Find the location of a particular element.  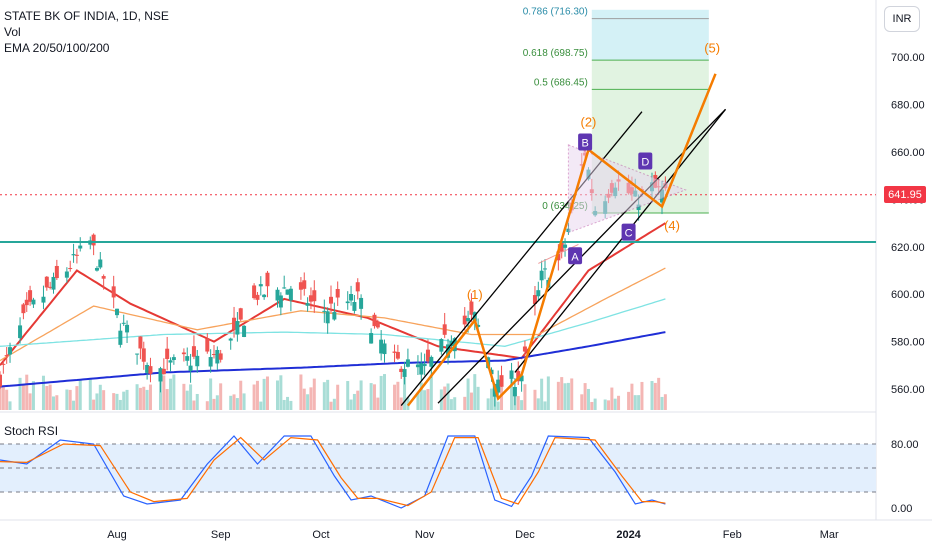

price-tick-label: 680.00 is located at coordinates (908, 106).